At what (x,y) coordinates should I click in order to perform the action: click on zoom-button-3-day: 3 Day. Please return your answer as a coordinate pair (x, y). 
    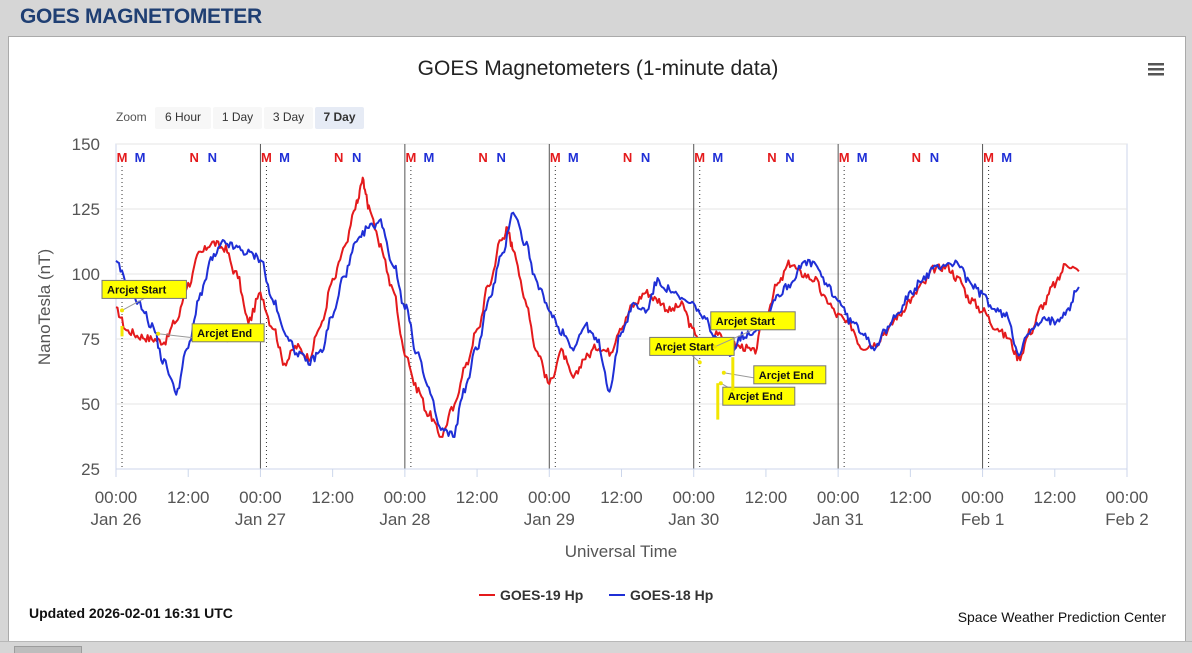
    Looking at the image, I should click on (288, 118).